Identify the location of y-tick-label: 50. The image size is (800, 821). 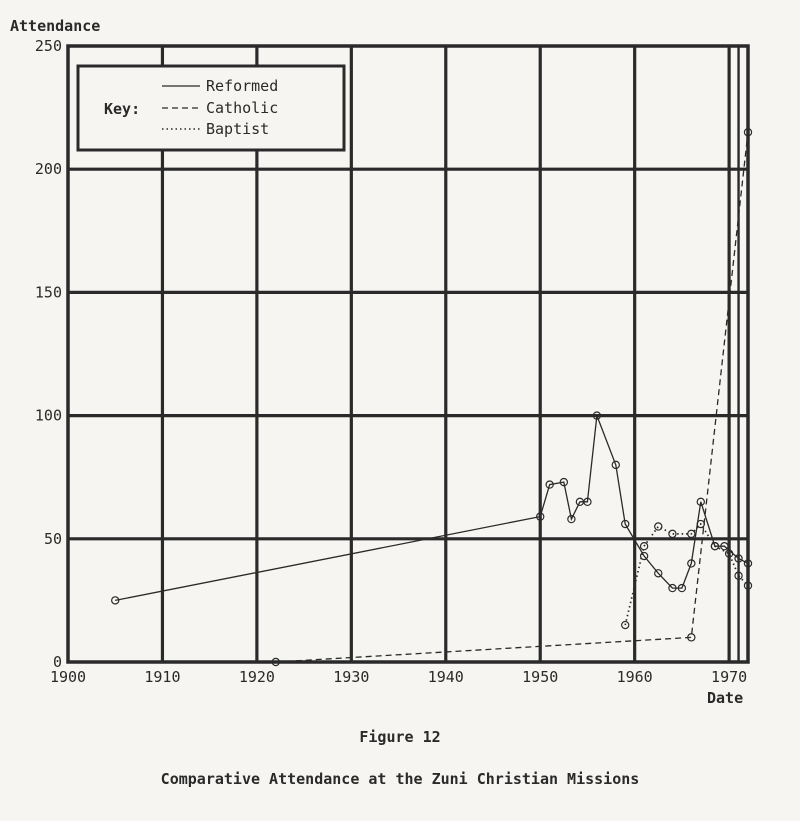
(53, 539).